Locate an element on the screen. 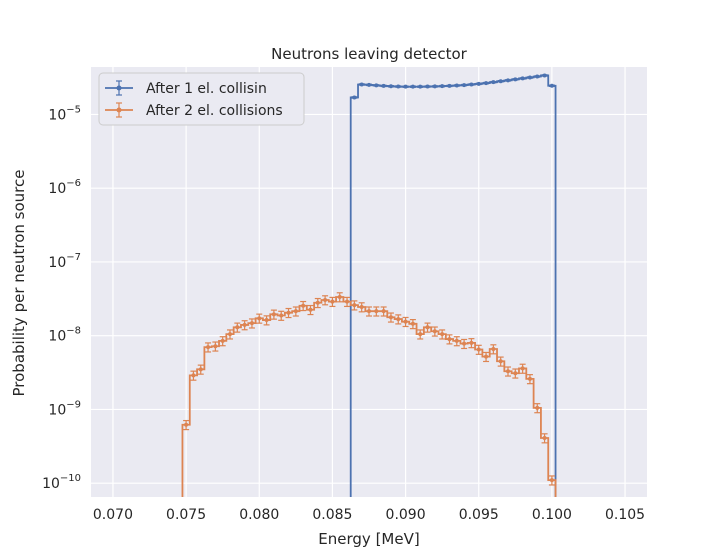 Image resolution: width=720 pixels, height=560 pixels. legend-box is located at coordinates (201, 99).